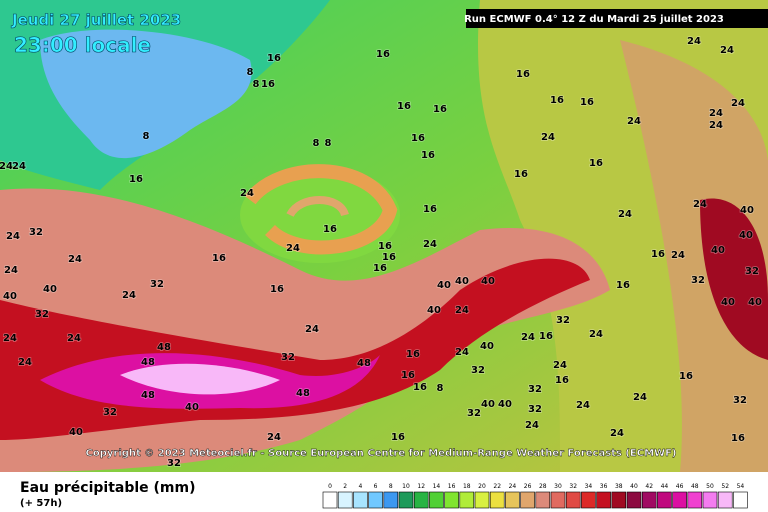  Describe the element at coordinates (543, 486) in the screenshot. I see `scale-tick-label: 28` at that location.